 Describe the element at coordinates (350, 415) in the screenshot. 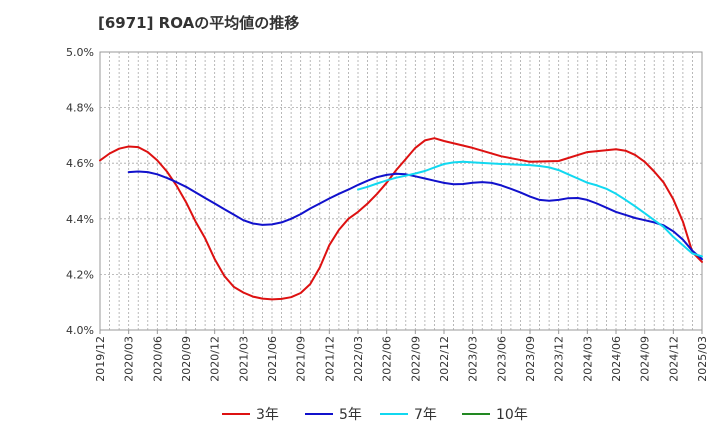

I see `legend-label-2: 5年` at that location.